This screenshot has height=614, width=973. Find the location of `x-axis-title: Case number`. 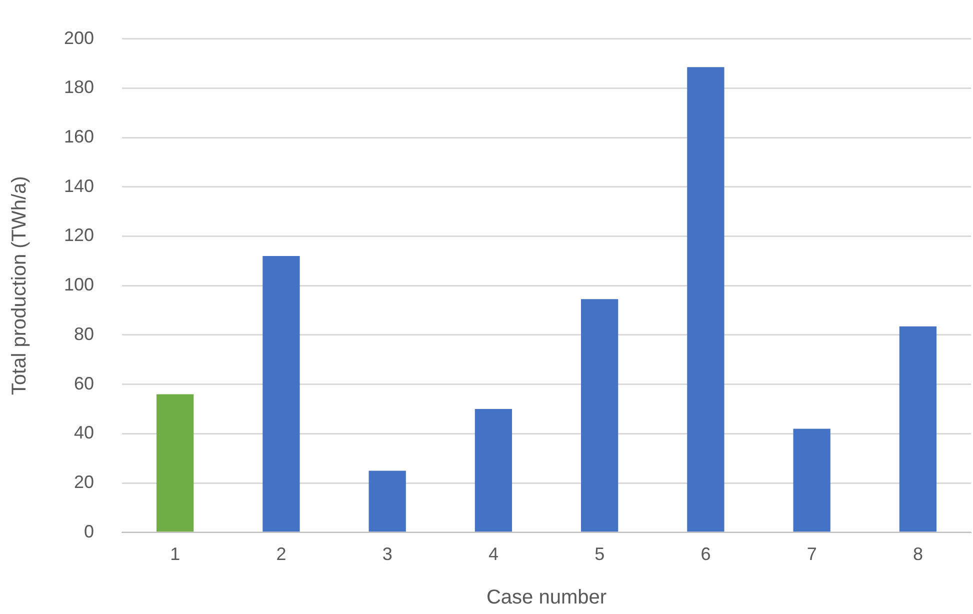

x-axis-title: Case number is located at coordinates (546, 597).